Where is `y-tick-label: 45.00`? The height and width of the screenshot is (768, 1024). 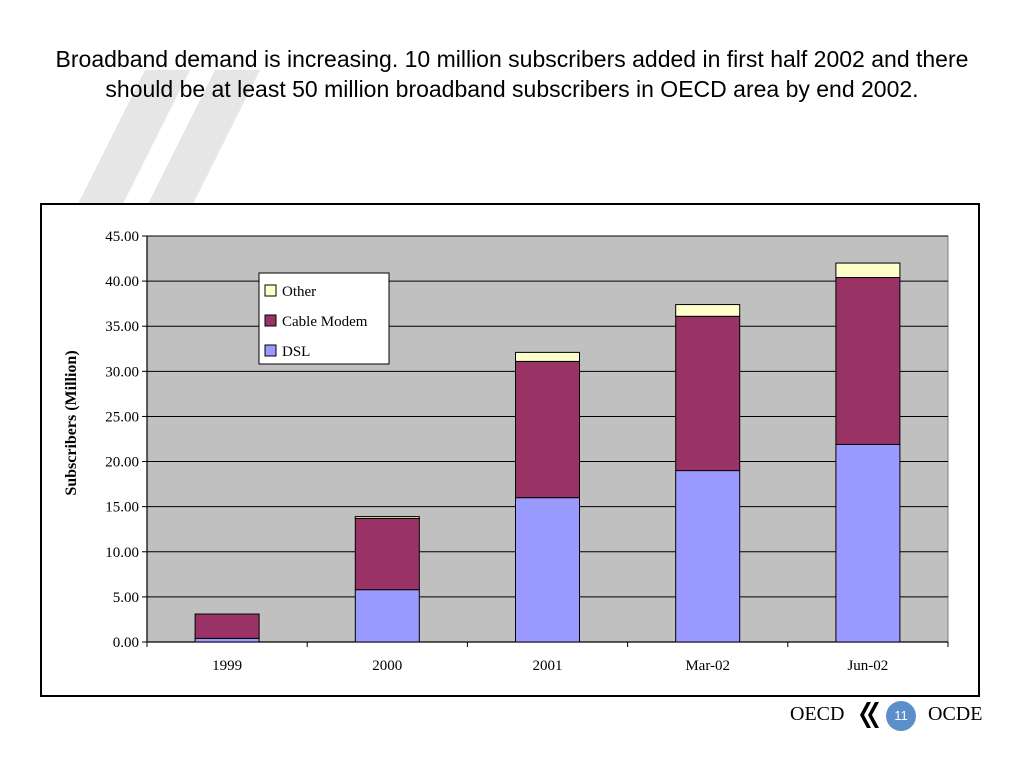
y-tick-label: 45.00 is located at coordinates (122, 237).